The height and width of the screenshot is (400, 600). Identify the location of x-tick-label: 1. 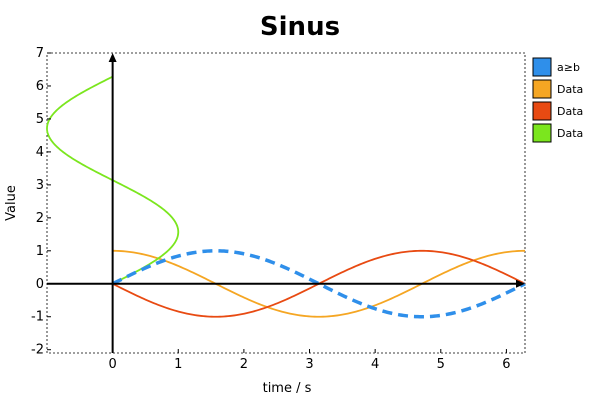
(178, 364).